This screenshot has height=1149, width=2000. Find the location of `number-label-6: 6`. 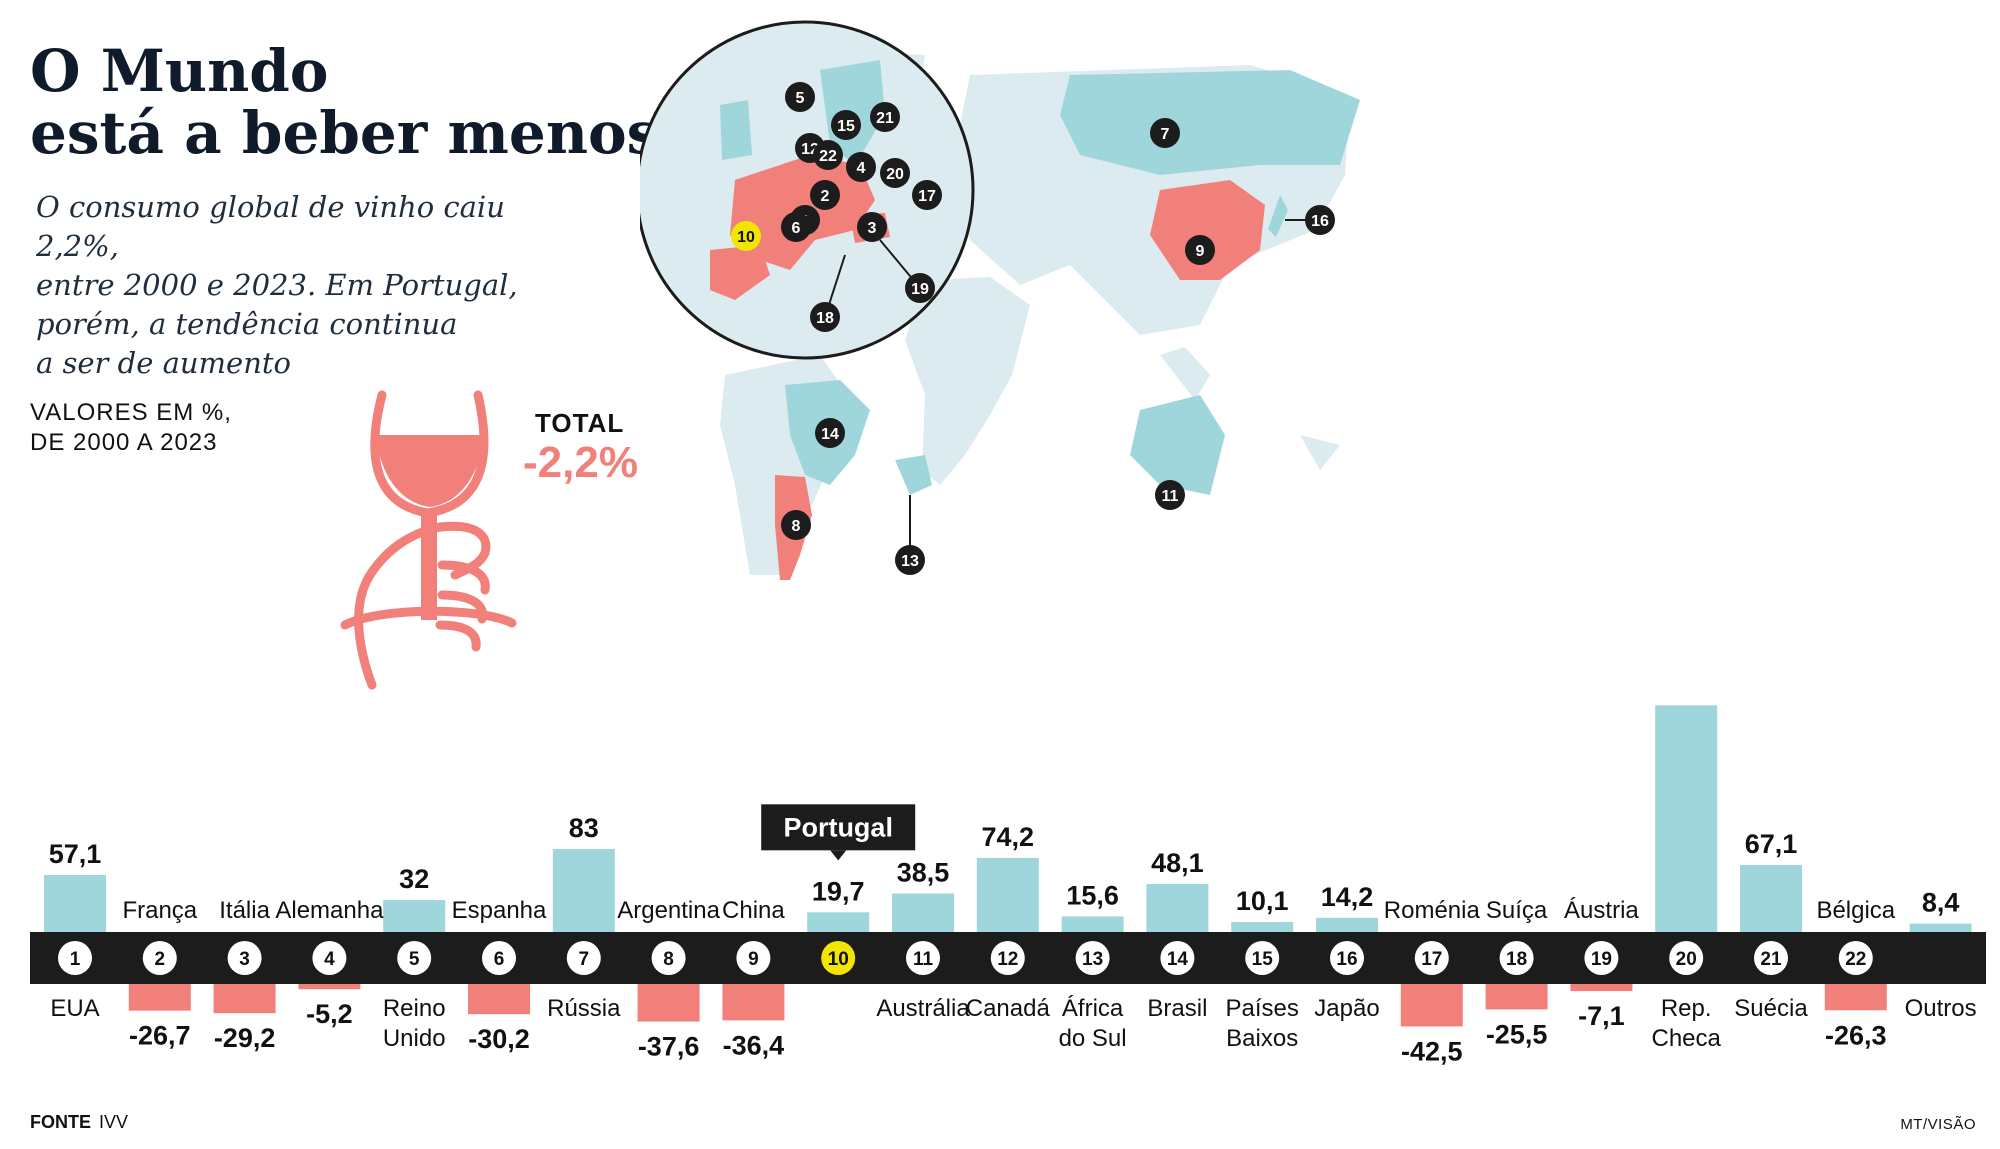

number-label-6: 6 is located at coordinates (499, 959).